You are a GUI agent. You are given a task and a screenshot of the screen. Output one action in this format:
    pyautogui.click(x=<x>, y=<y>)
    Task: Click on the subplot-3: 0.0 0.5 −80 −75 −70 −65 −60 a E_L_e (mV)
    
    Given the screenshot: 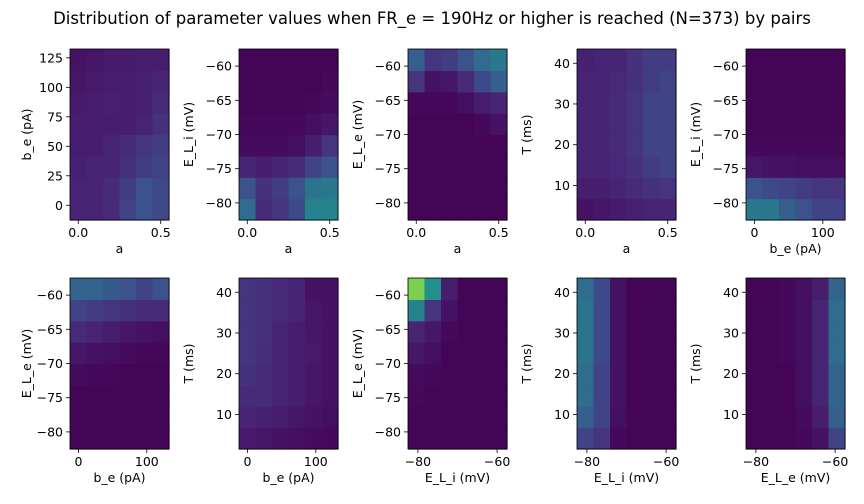 What is the action you would take?
    pyautogui.click(x=429, y=152)
    